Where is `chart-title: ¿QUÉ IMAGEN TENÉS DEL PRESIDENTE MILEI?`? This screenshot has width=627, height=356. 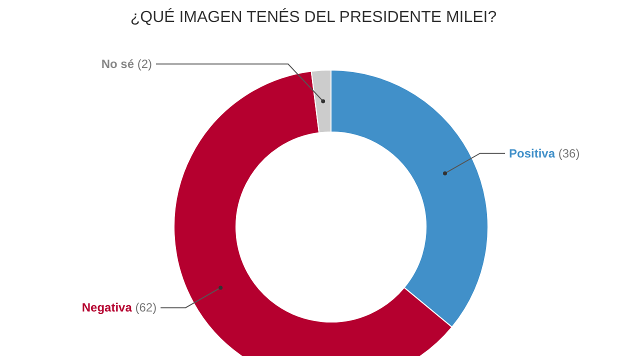
chart-title: ¿QUÉ IMAGEN TENÉS DEL PRESIDENTE MILEI? is located at coordinates (313, 17).